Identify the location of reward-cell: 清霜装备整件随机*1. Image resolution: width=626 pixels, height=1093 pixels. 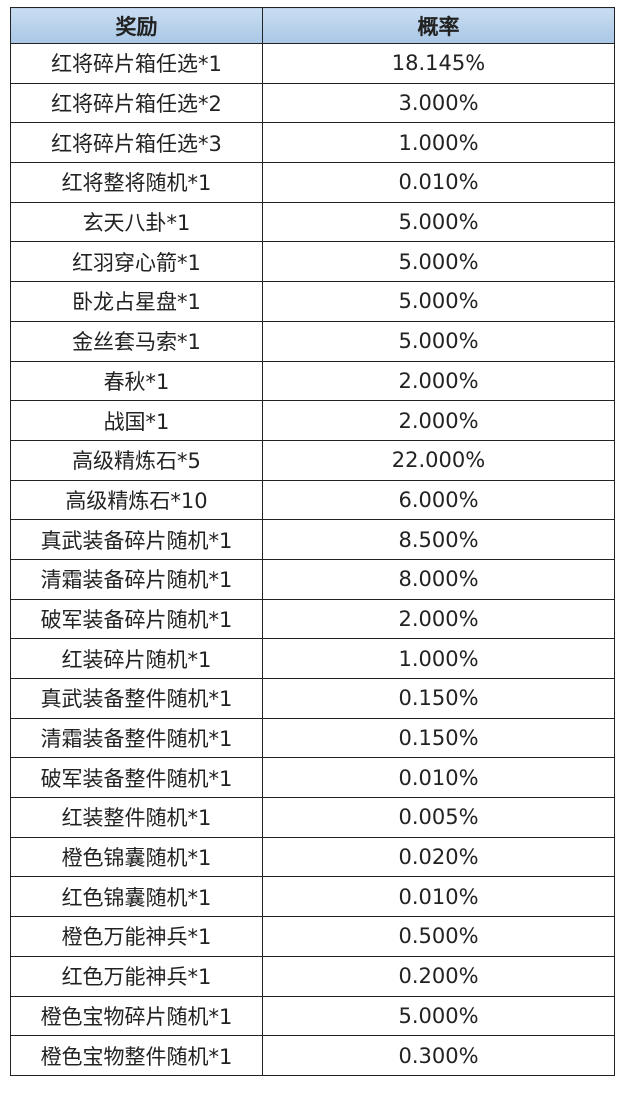
(136, 738).